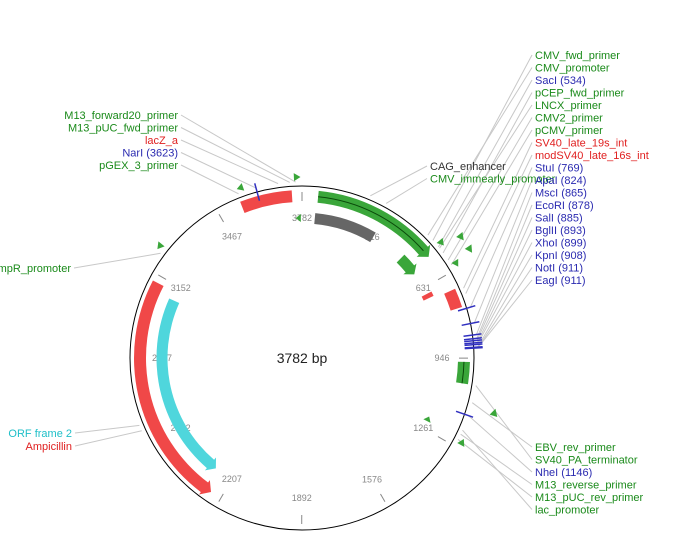 The image size is (674, 540). What do you see at coordinates (569, 131) in the screenshot?
I see `label-pcmv-primer: pCMV_primer` at bounding box center [569, 131].